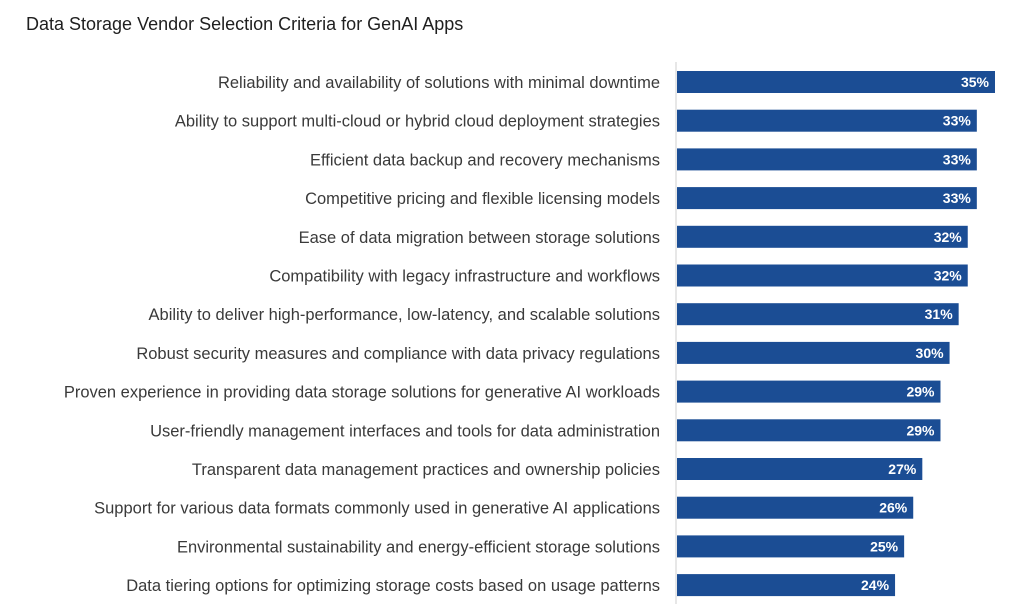  Describe the element at coordinates (939, 314) in the screenshot. I see `data-label: 31%` at that location.